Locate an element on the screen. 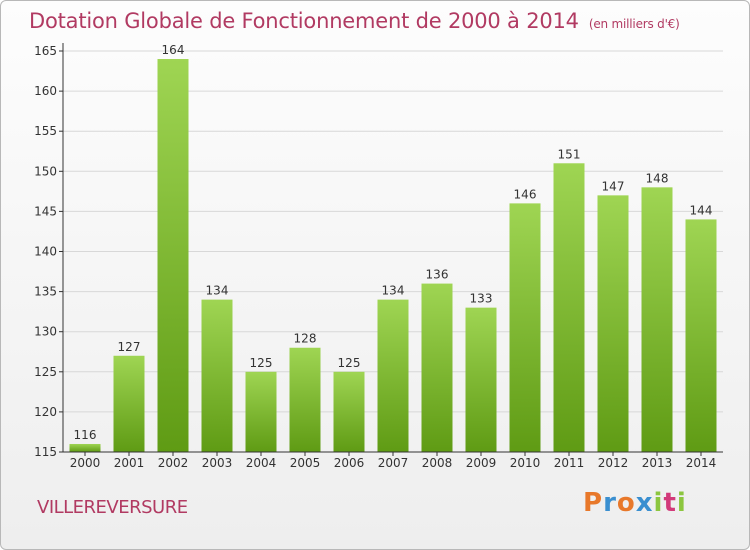 The width and height of the screenshot is (750, 550). commune-name: VILLEREVERSURE is located at coordinates (112, 507).